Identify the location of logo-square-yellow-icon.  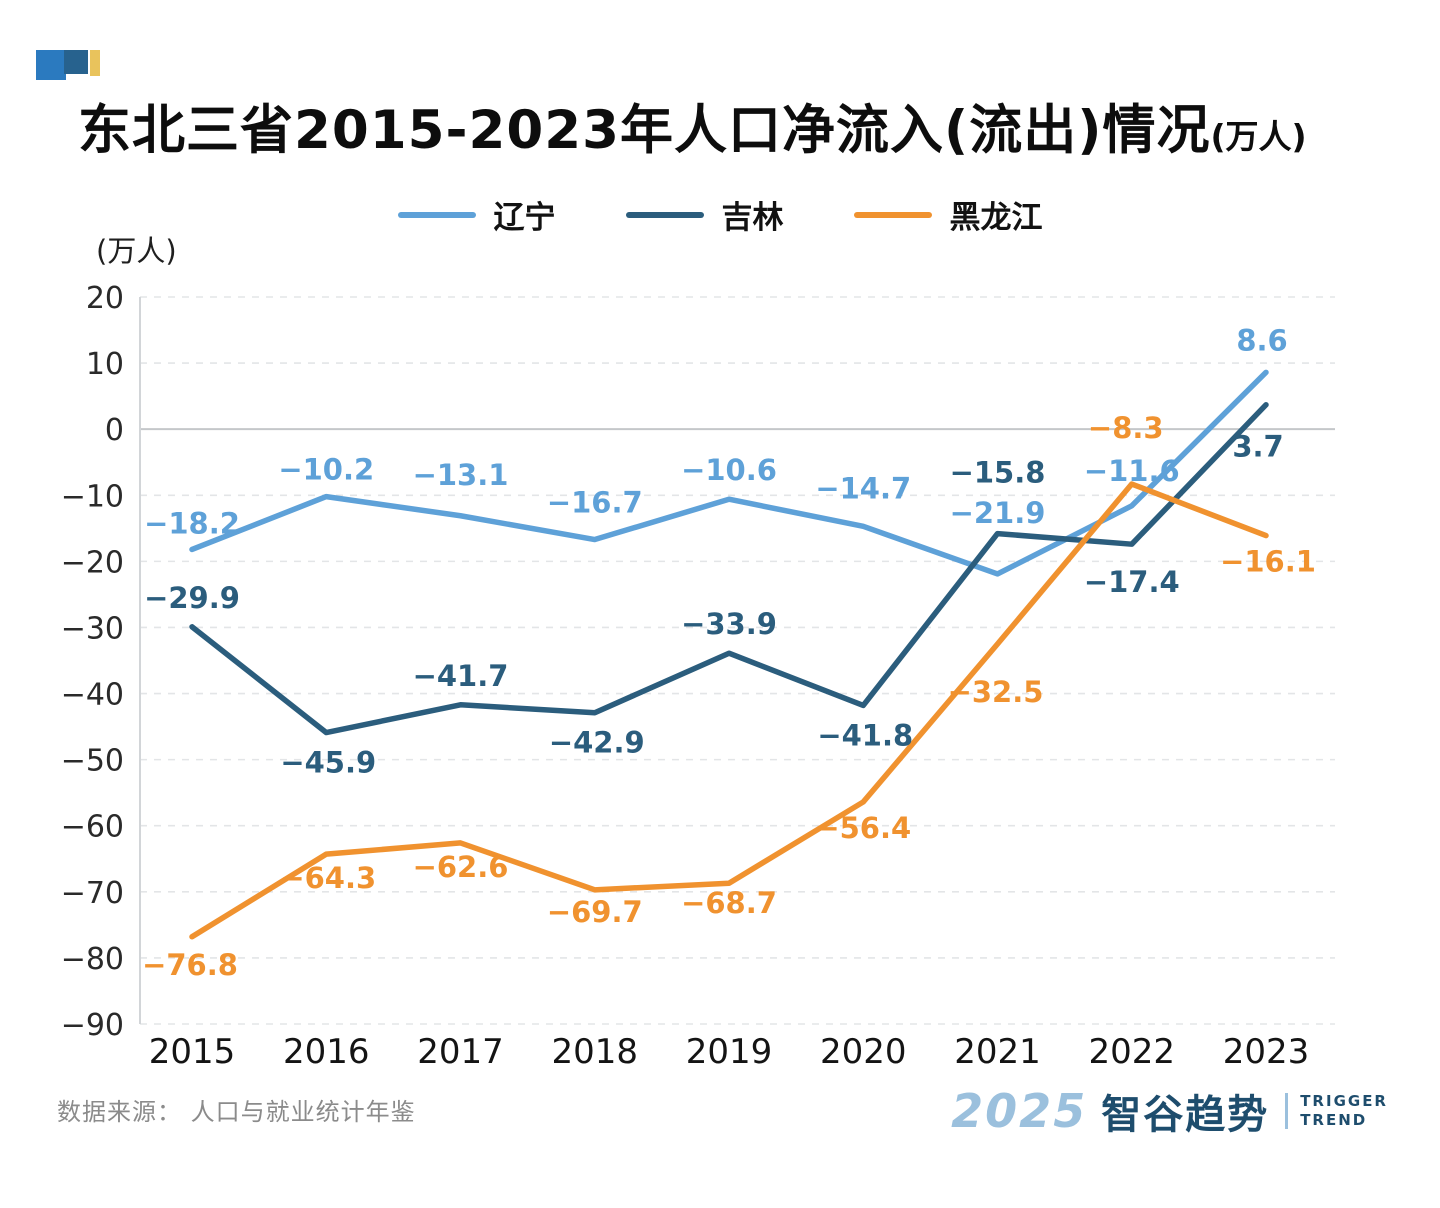
(95, 63).